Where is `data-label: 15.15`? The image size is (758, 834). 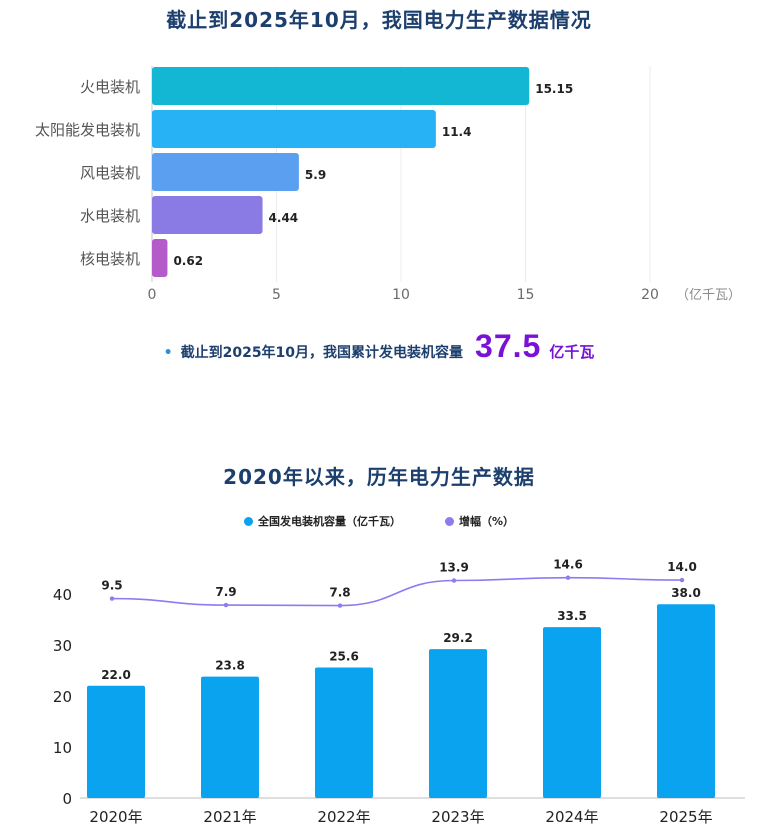
data-label: 15.15 is located at coordinates (554, 89).